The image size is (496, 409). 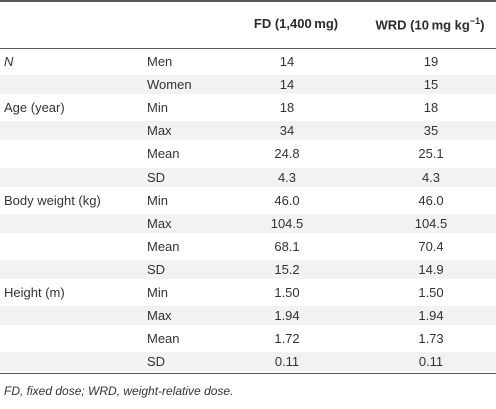 What do you see at coordinates (431, 338) in the screenshot?
I see `cell-wrd: 1.73` at bounding box center [431, 338].